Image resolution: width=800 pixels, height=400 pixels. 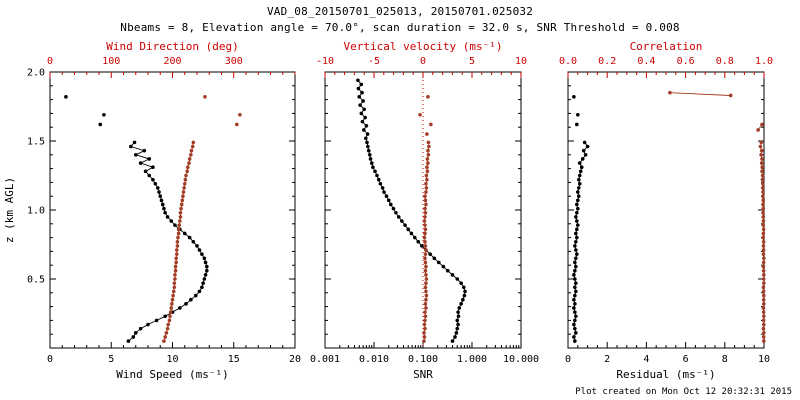 I want to click on toptick-snr: -5, so click(x=374, y=61).